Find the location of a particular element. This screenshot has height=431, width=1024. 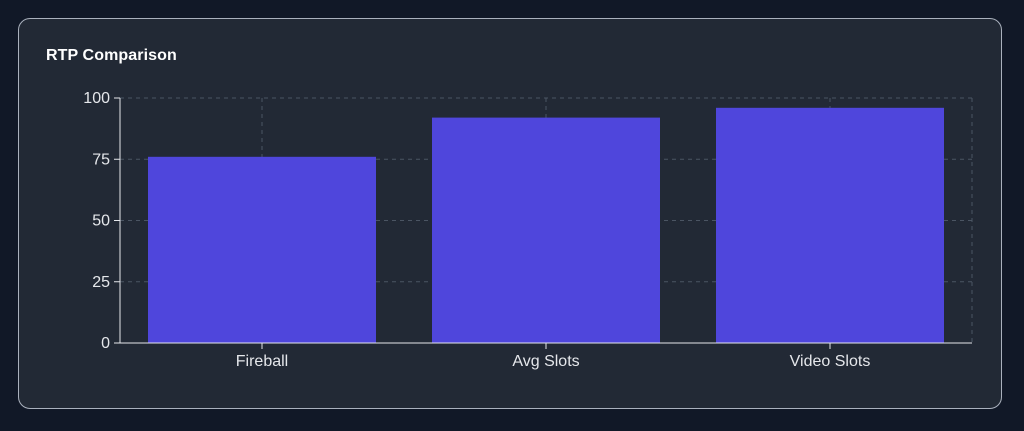

x-tick-label: Avg Slots is located at coordinates (545, 361).